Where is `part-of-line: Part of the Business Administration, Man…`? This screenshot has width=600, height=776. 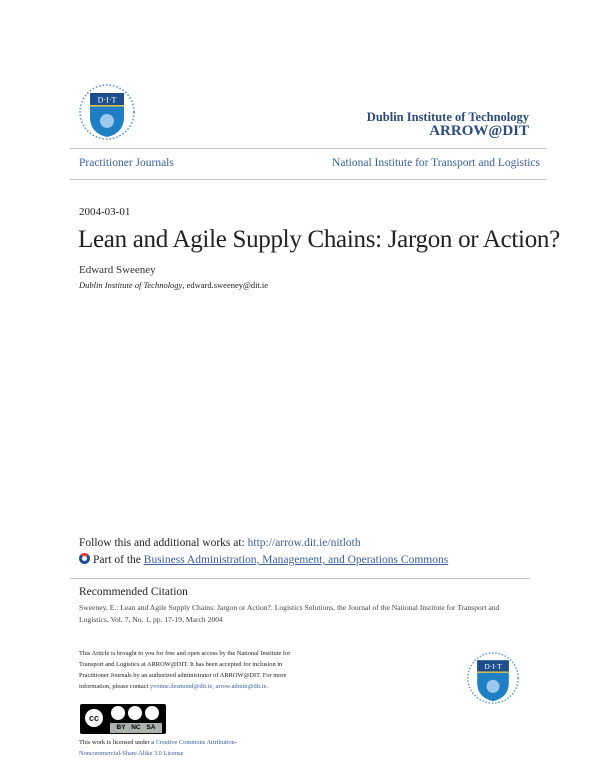
part-of-line: Part of the Business Administration, Man… is located at coordinates (263, 559).